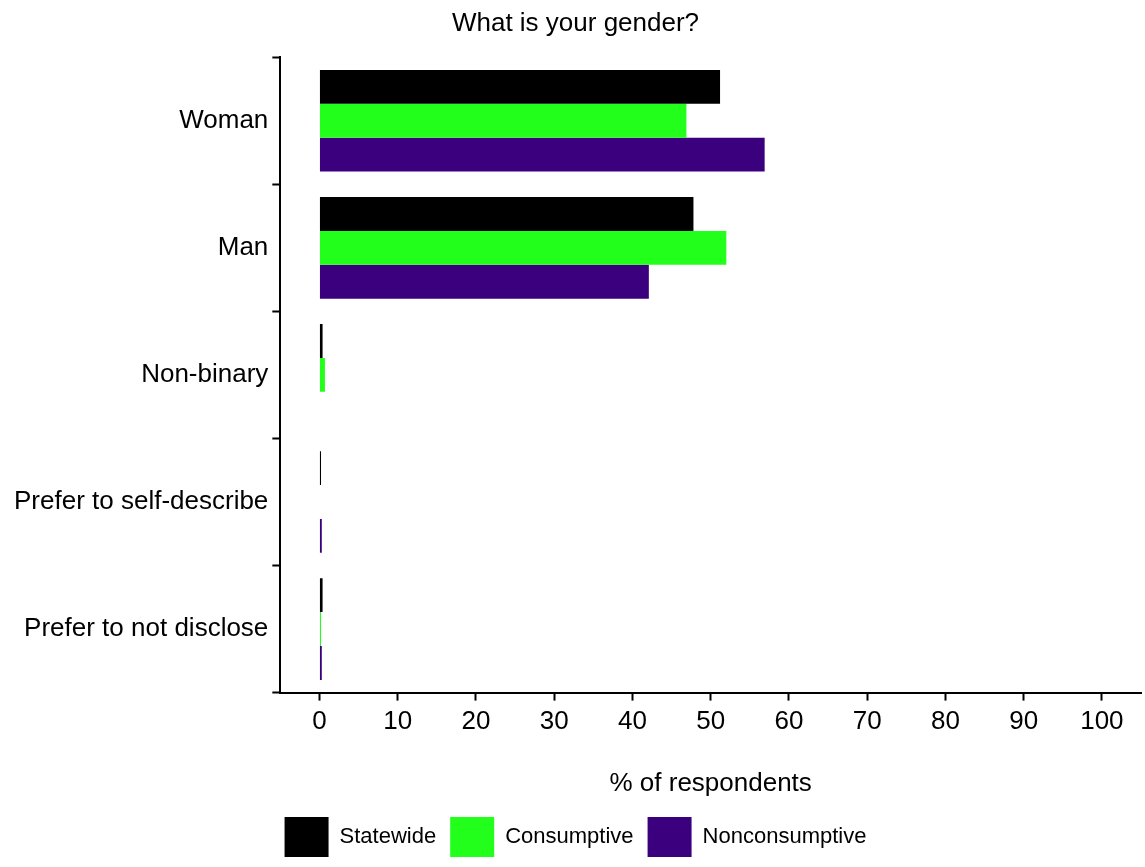  Describe the element at coordinates (205, 373) in the screenshot. I see `y-tick-label: Non-binary` at that location.